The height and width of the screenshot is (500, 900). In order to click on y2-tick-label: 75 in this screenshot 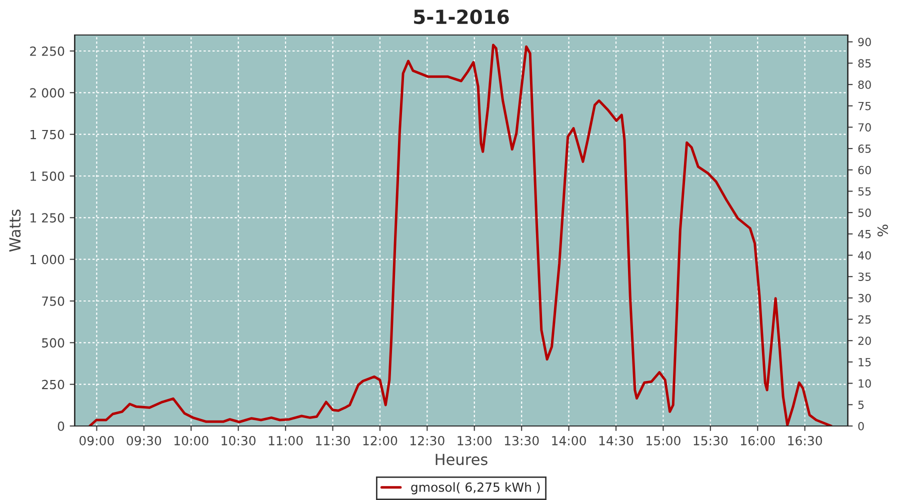, I will do `click(864, 106)`.